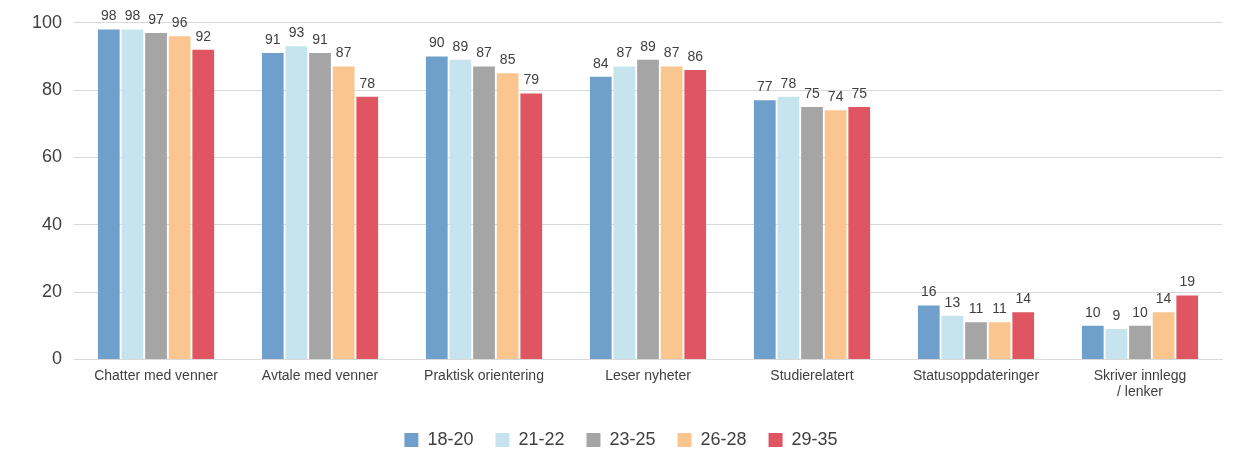 The width and height of the screenshot is (1236, 469). Describe the element at coordinates (764, 86) in the screenshot. I see `data-label: 77` at that location.